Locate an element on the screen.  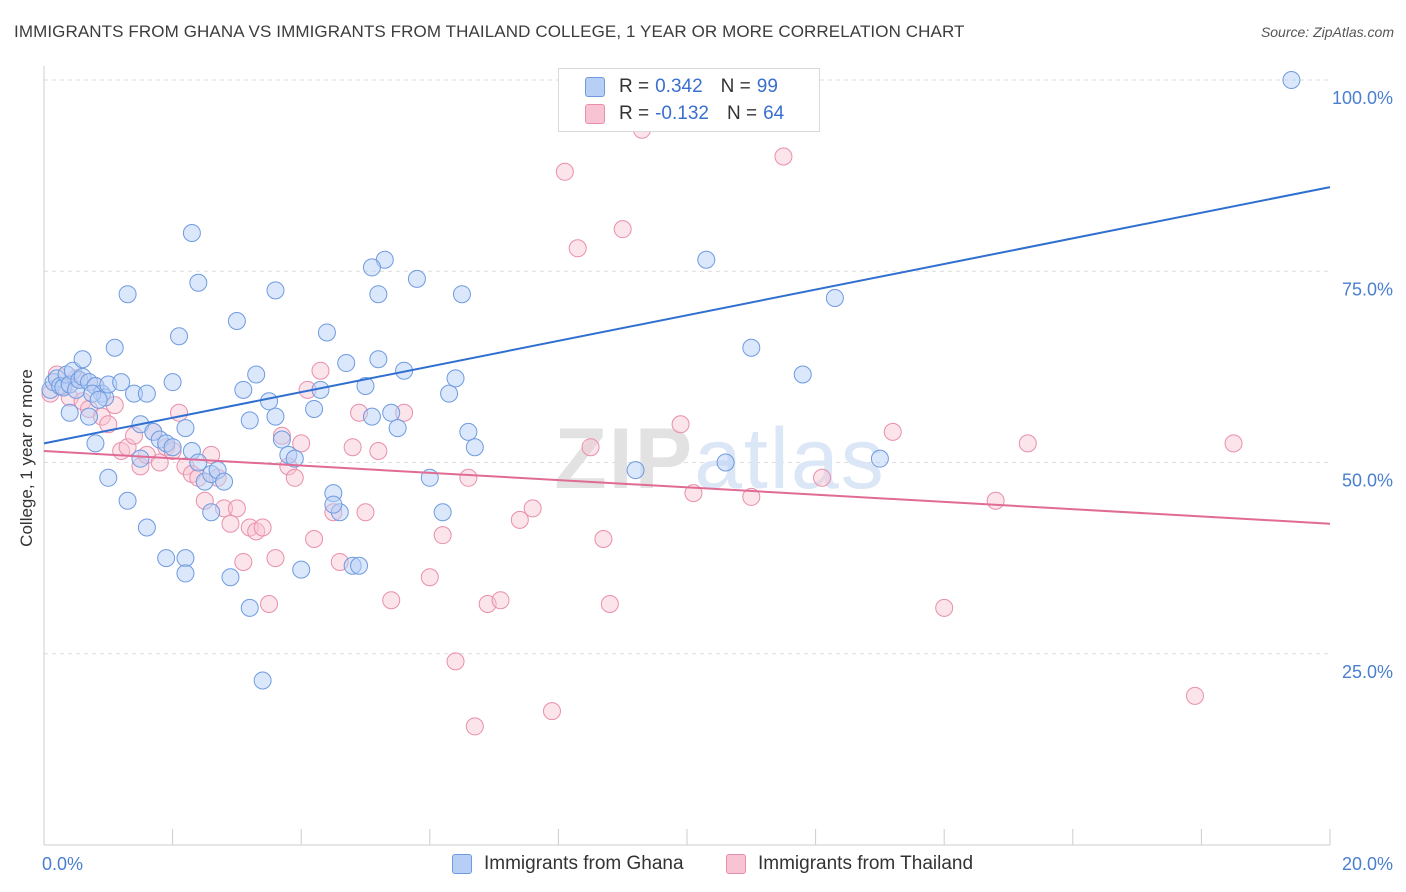
y-tick-label-75: 75.0% is located at coordinates (1367, 289).